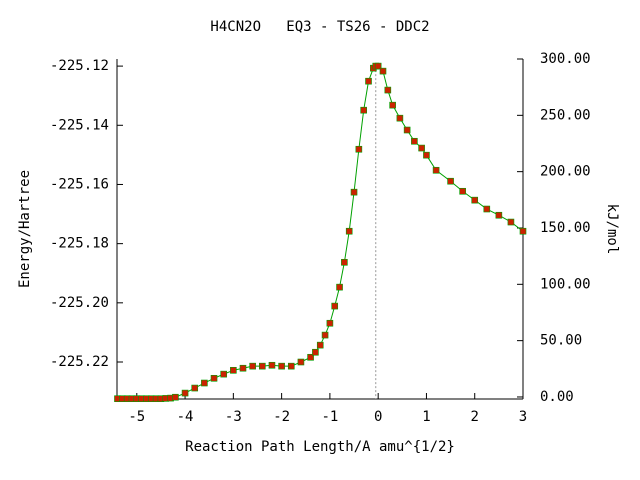  Describe the element at coordinates (561, 341) in the screenshot. I see `y2-tick-label: 50.00` at that location.